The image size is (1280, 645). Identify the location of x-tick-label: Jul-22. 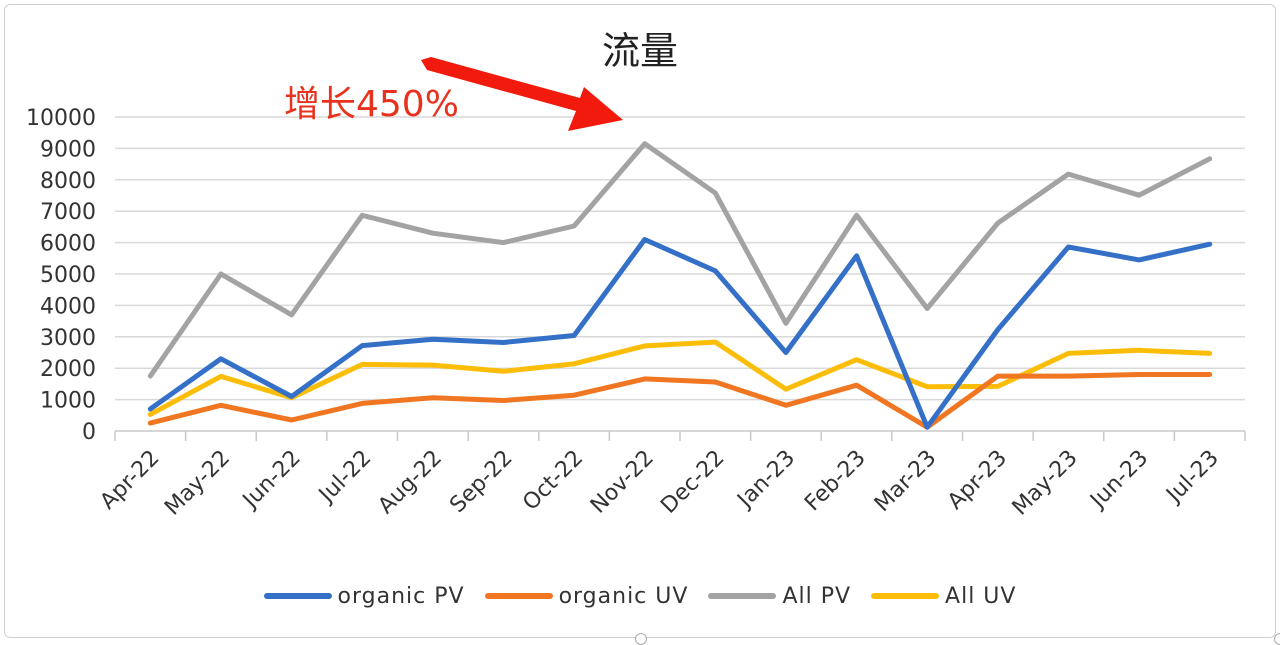
(344, 477).